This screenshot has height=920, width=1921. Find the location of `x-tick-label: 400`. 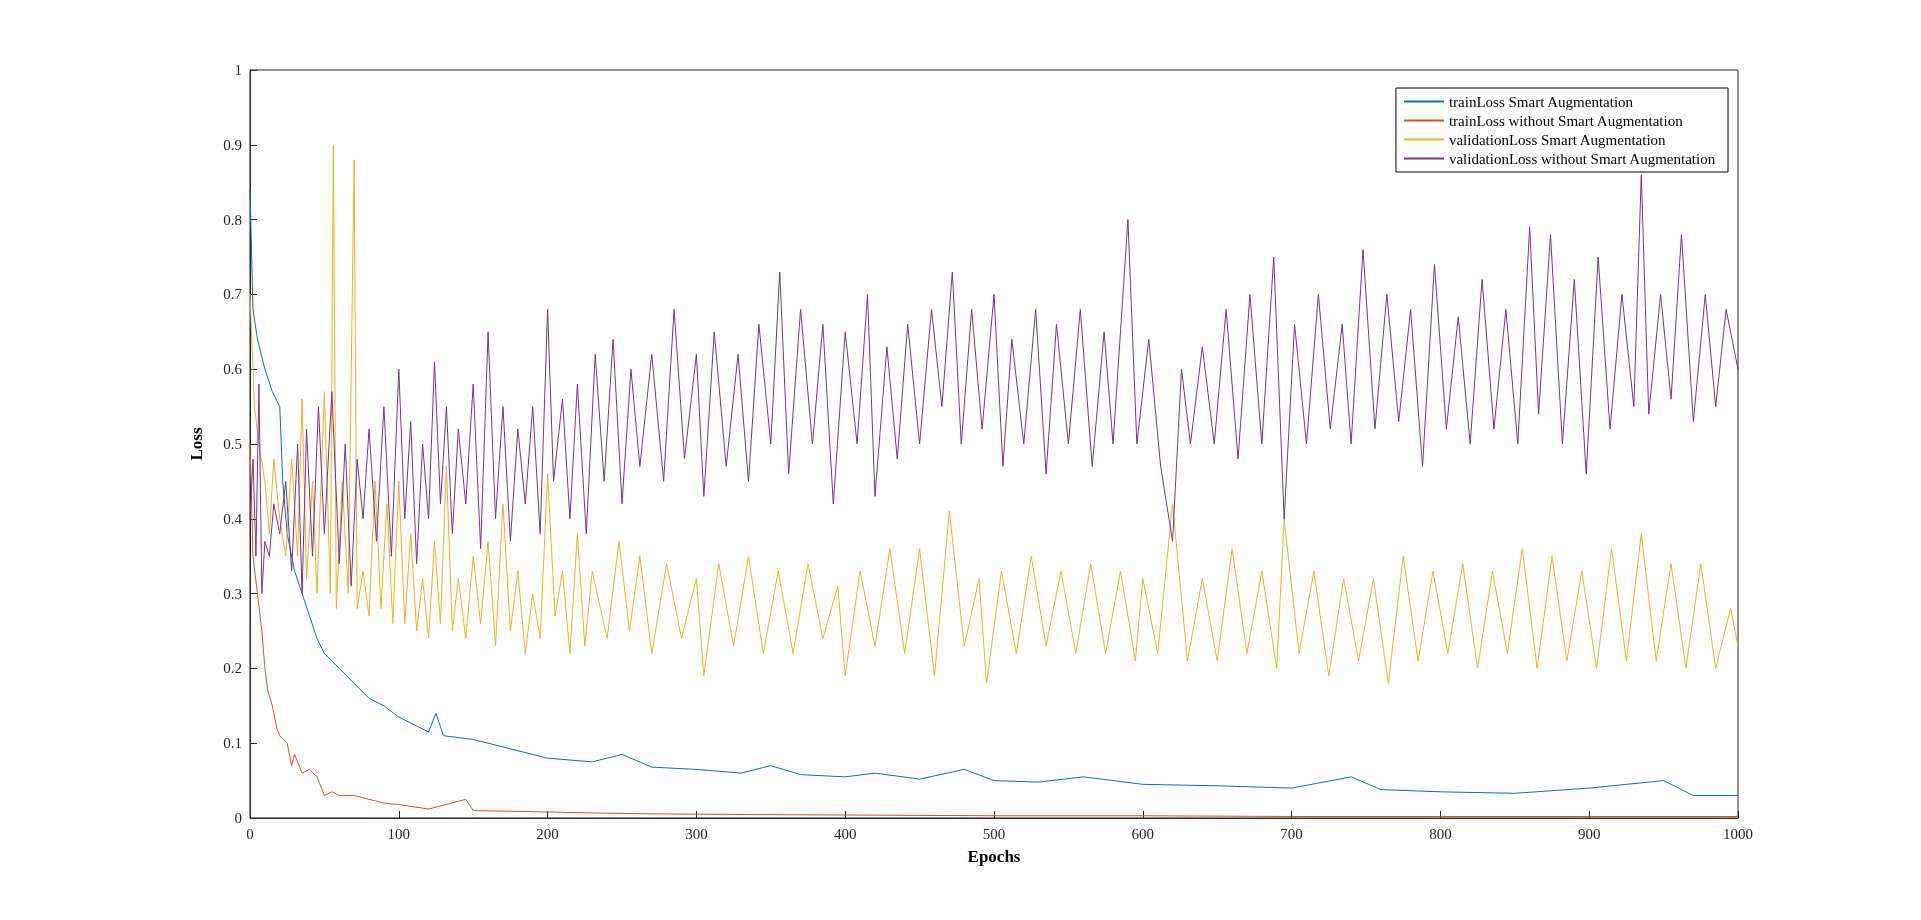

x-tick-label: 400 is located at coordinates (845, 833).